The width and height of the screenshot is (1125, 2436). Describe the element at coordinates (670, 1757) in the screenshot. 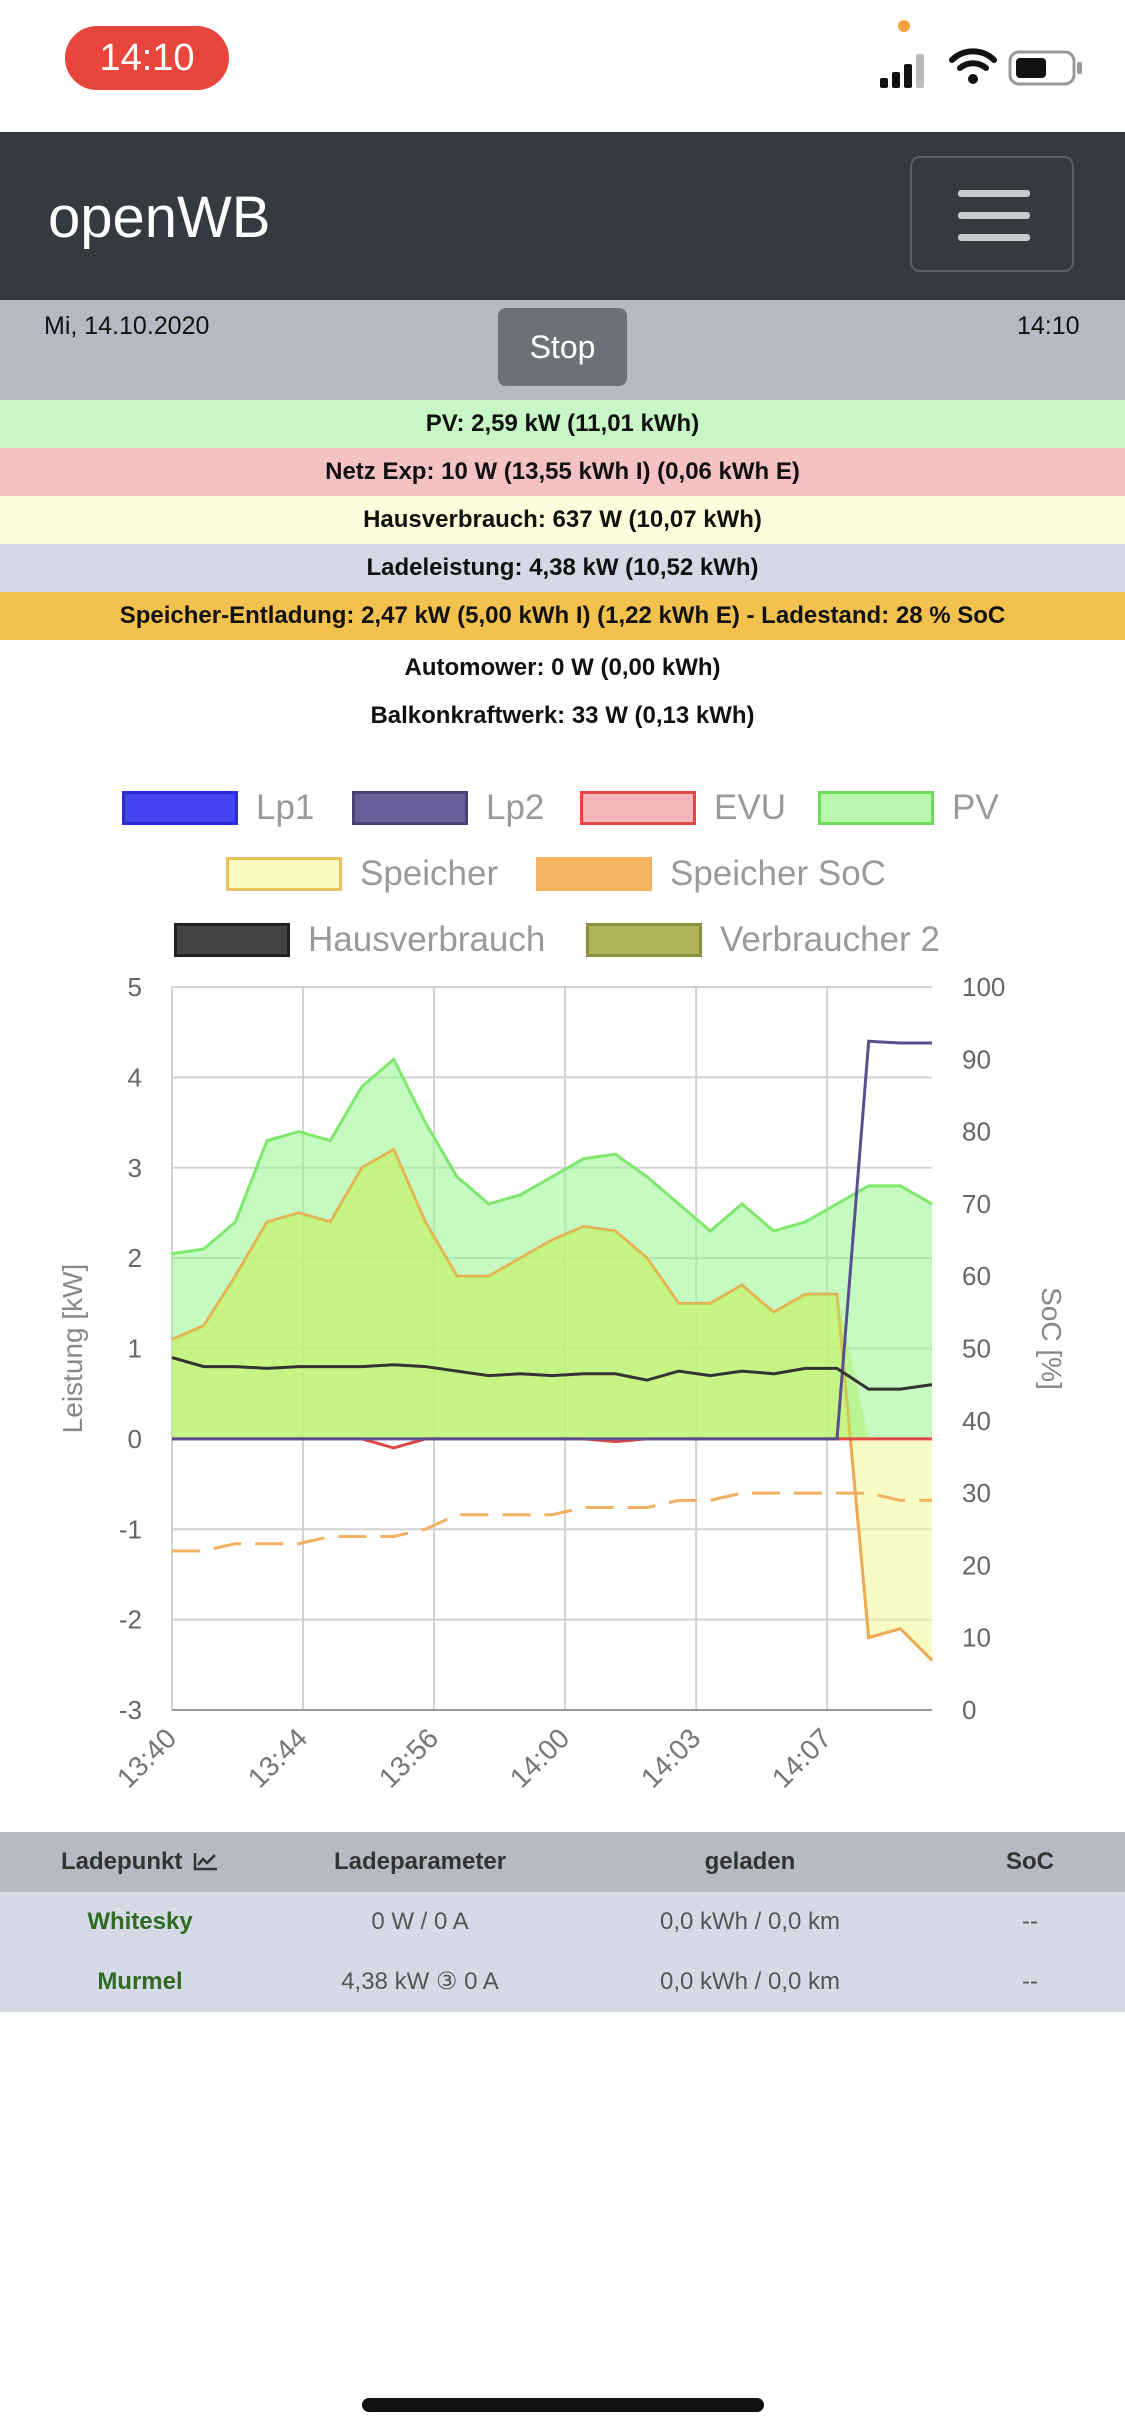

I see `x-tick-label: 14:03` at that location.